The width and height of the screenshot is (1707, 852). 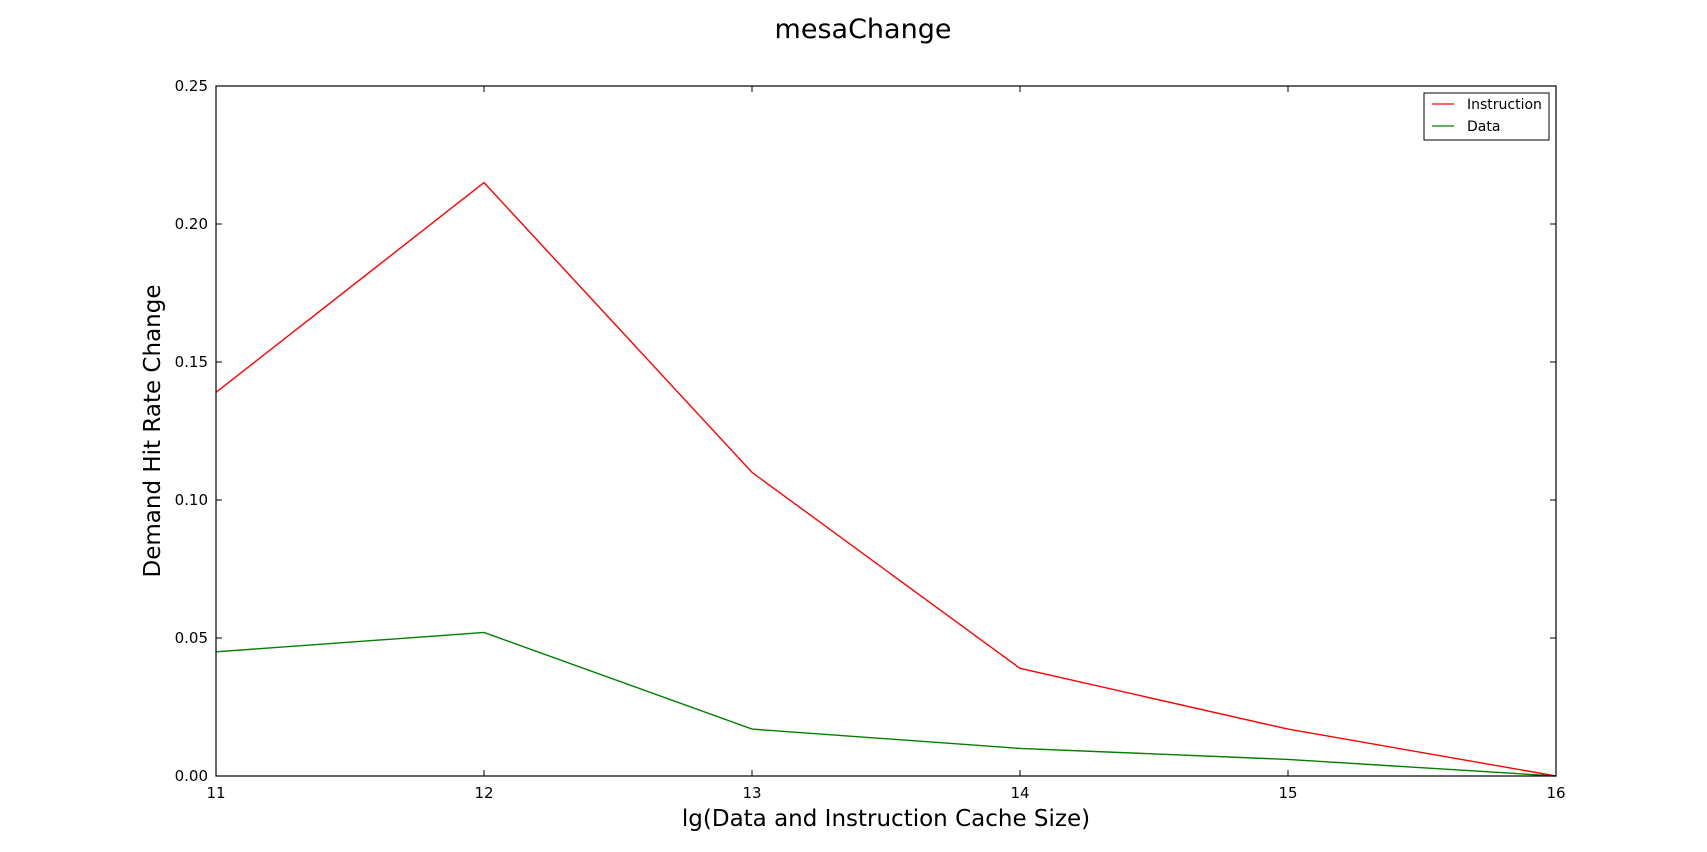 What do you see at coordinates (191, 86) in the screenshot?
I see `y-tick-label: 0.25` at bounding box center [191, 86].